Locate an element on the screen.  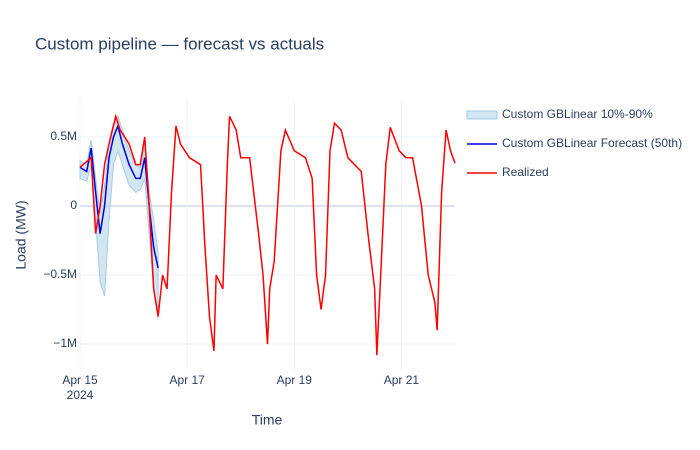
legend-swatch is located at coordinates (482, 115).